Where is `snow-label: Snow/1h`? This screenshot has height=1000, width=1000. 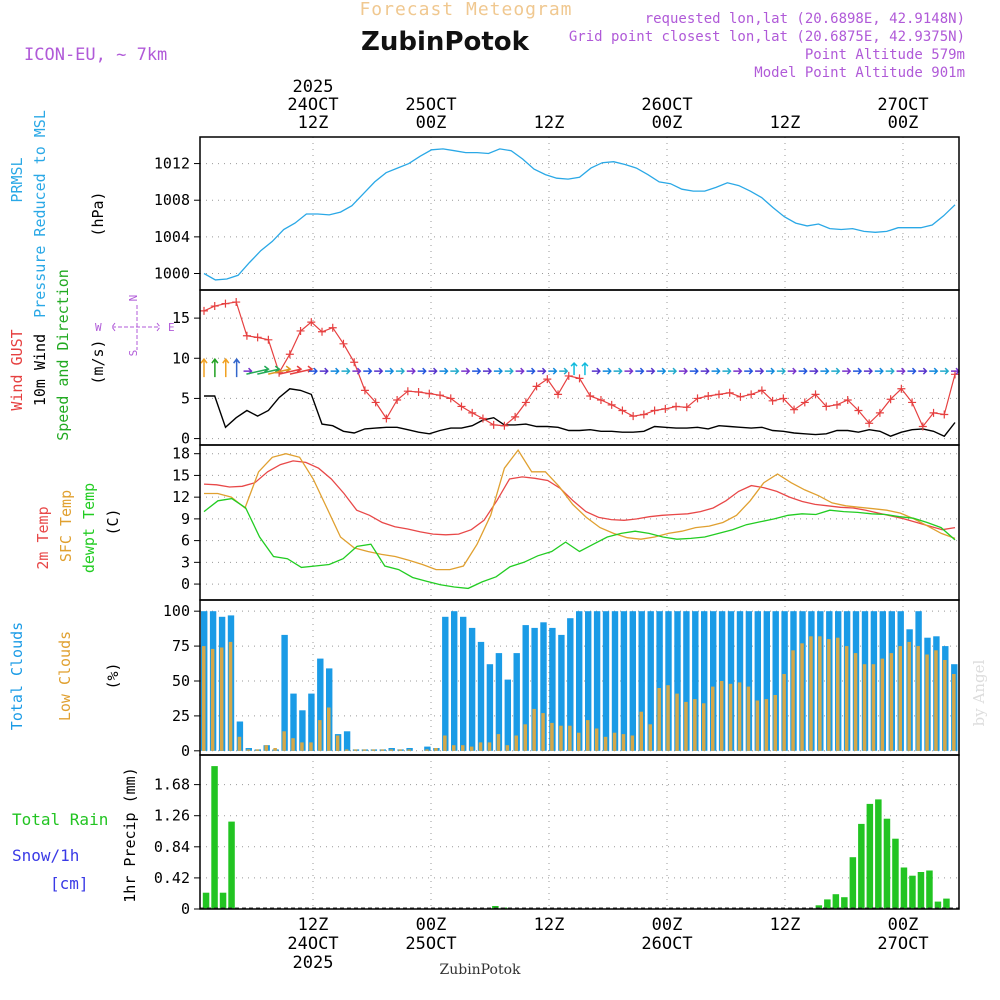 snow-label: Snow/1h is located at coordinates (45, 855).